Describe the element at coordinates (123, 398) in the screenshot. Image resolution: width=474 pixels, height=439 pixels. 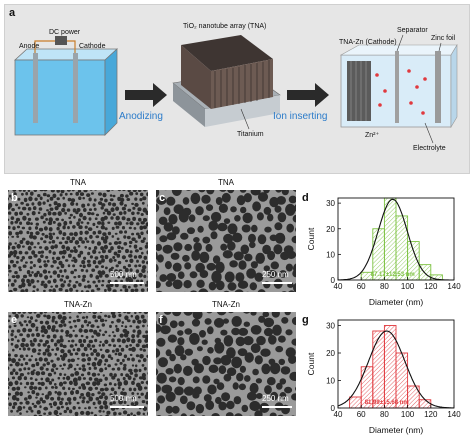
I see `scale-label-e: 500 nm` at that location.